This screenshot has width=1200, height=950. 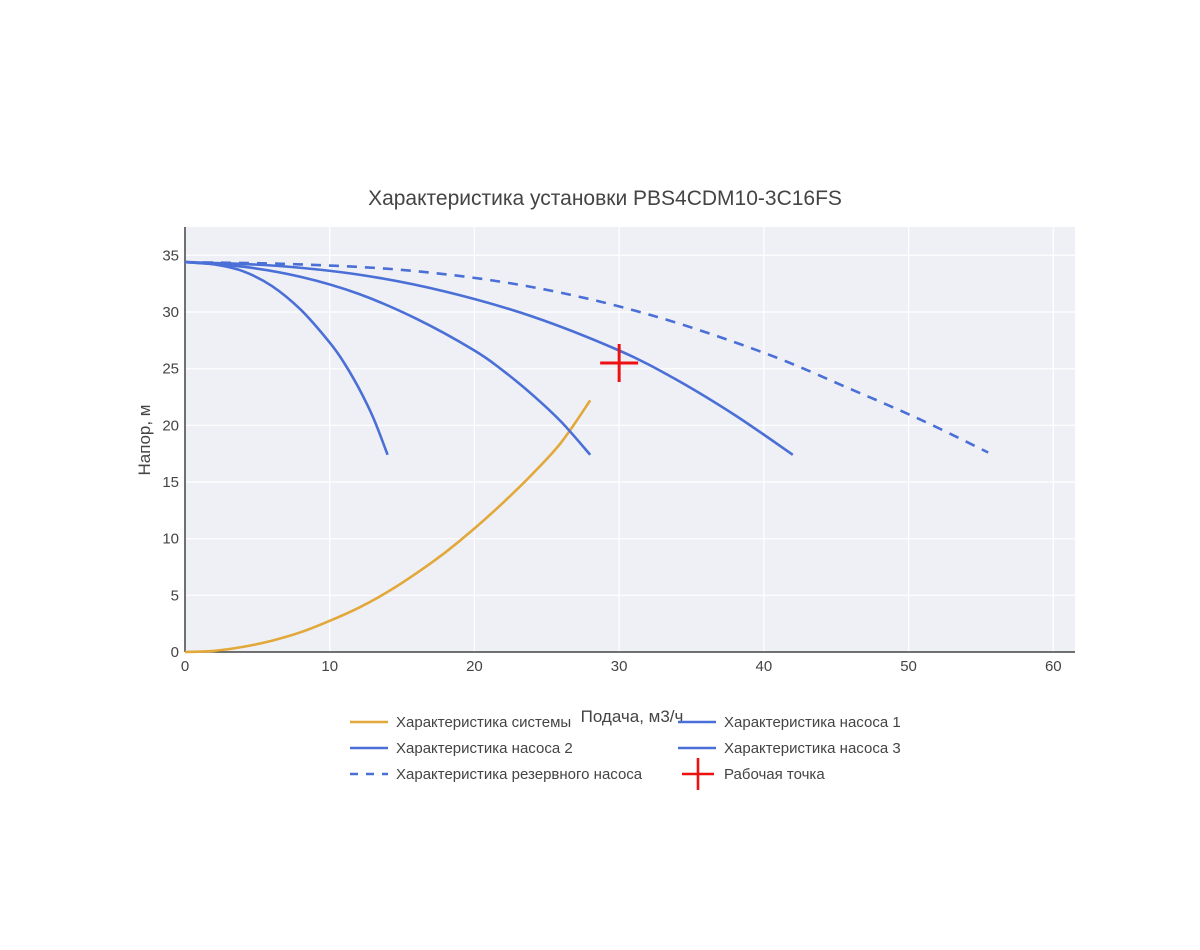 I want to click on x-axis-title: Подача, м3/ч, so click(x=632, y=716).